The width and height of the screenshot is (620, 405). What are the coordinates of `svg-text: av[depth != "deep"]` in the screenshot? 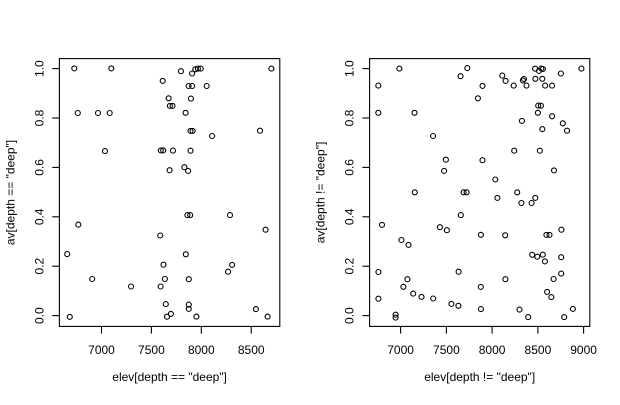 It's located at (321, 193).